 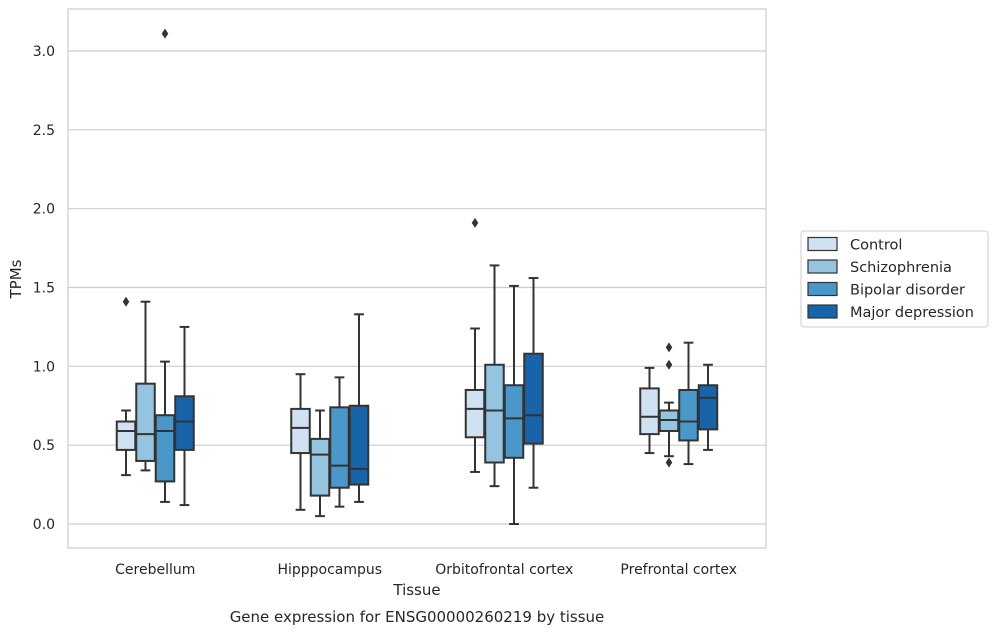 What do you see at coordinates (901, 268) in the screenshot?
I see `legend-label: Schizophrenia` at bounding box center [901, 268].